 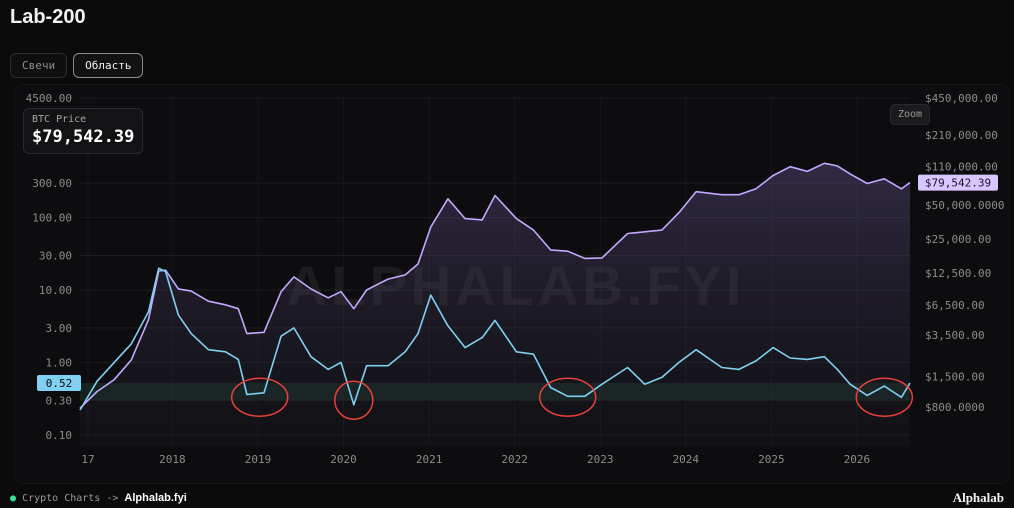 I want to click on tab-area: Область, so click(x=108, y=65).